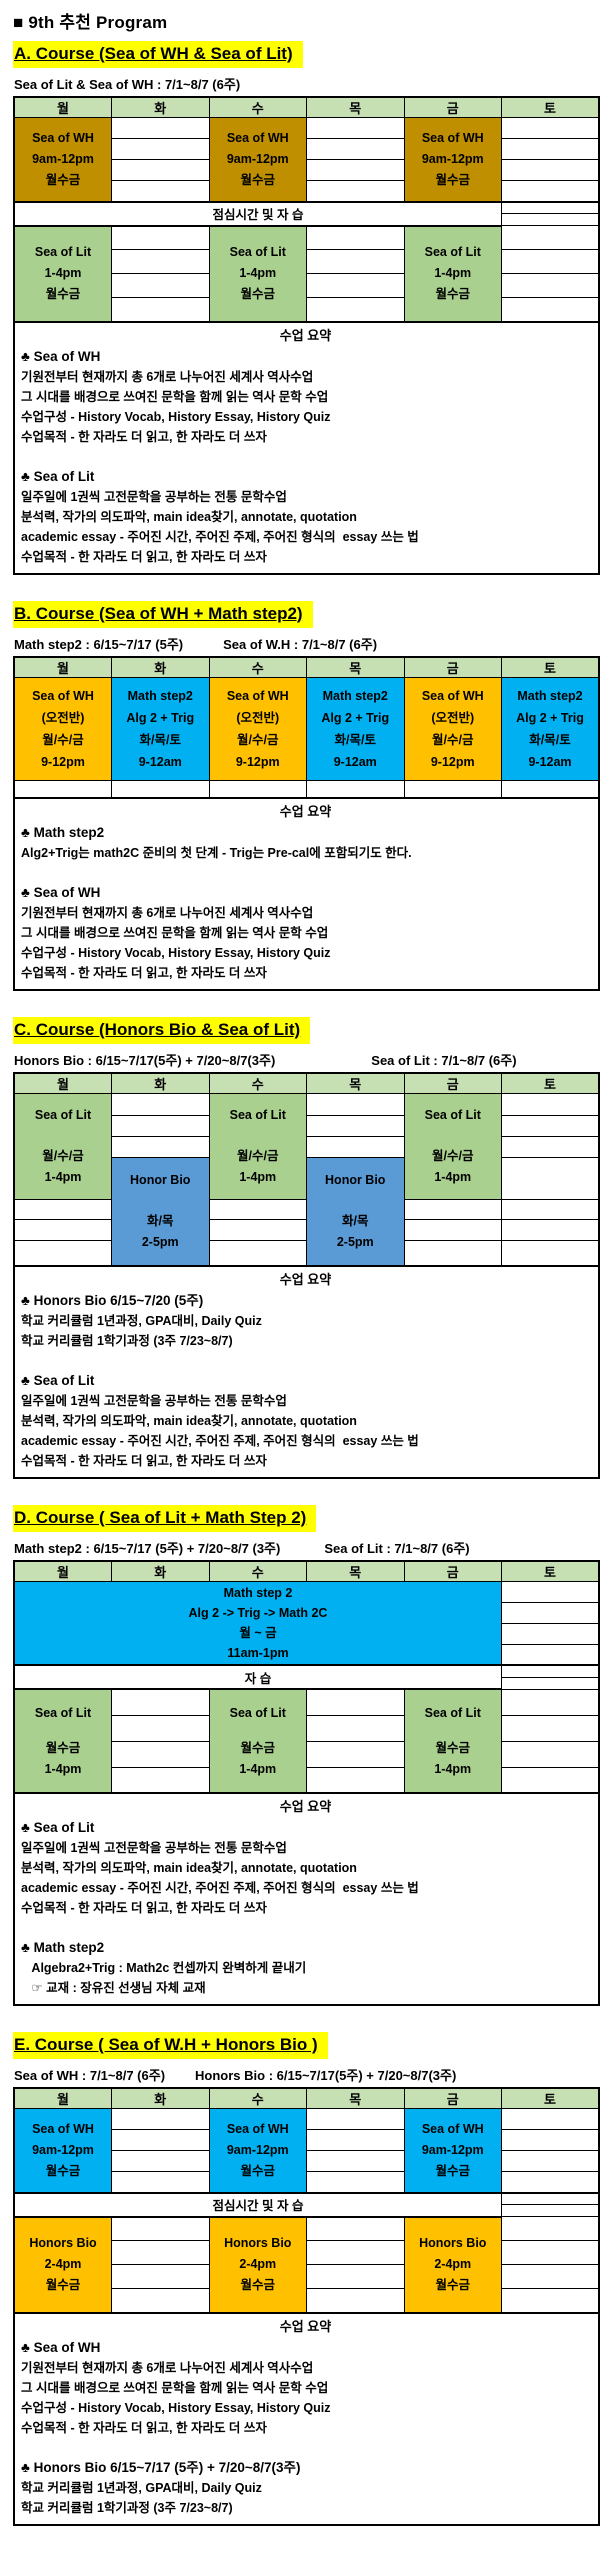 This screenshot has width=614, height=2562. Describe the element at coordinates (99, 644) in the screenshot. I see `section-b-dates-math: Math step2 : 6/15~7/17 (5주)` at that location.